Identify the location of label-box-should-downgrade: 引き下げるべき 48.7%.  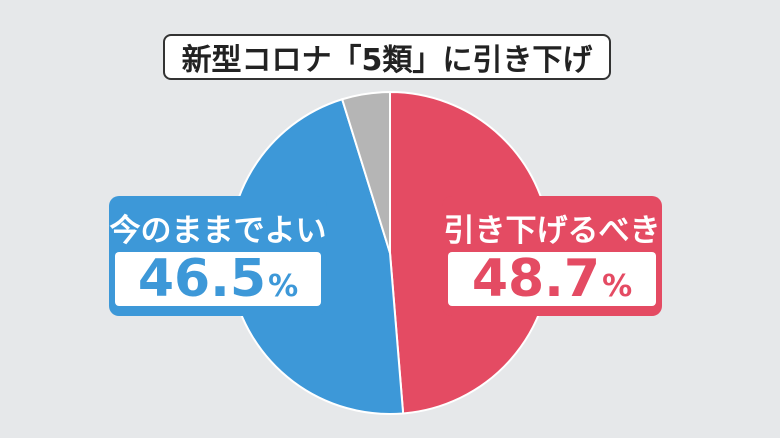
(552, 256).